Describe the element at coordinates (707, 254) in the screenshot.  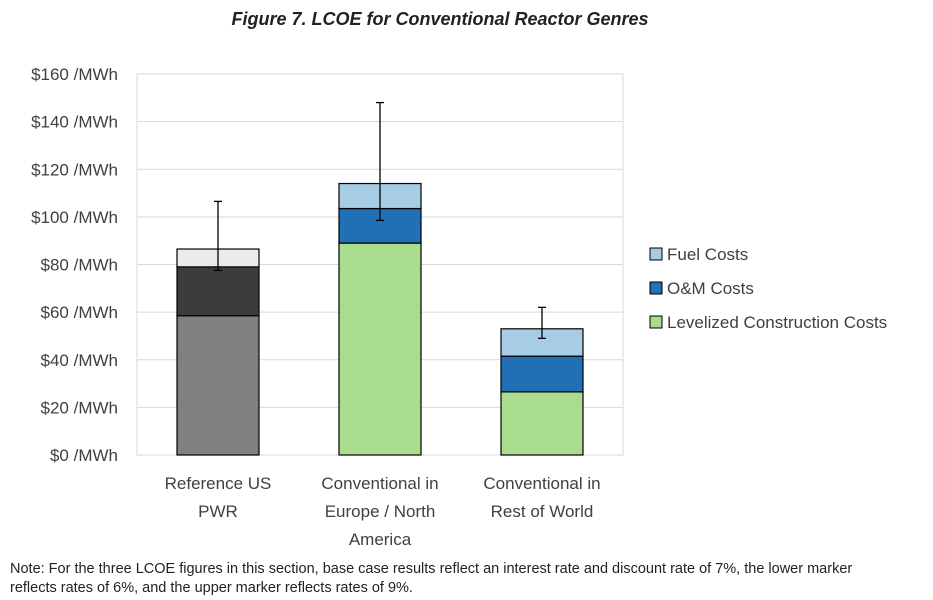
I see `legend-label: Fuel Costs` at that location.